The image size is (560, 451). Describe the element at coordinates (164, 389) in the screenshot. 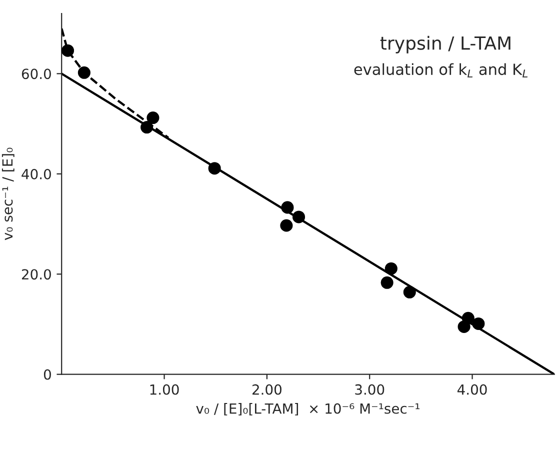

I see `x-tick-label: 1.00` at that location.